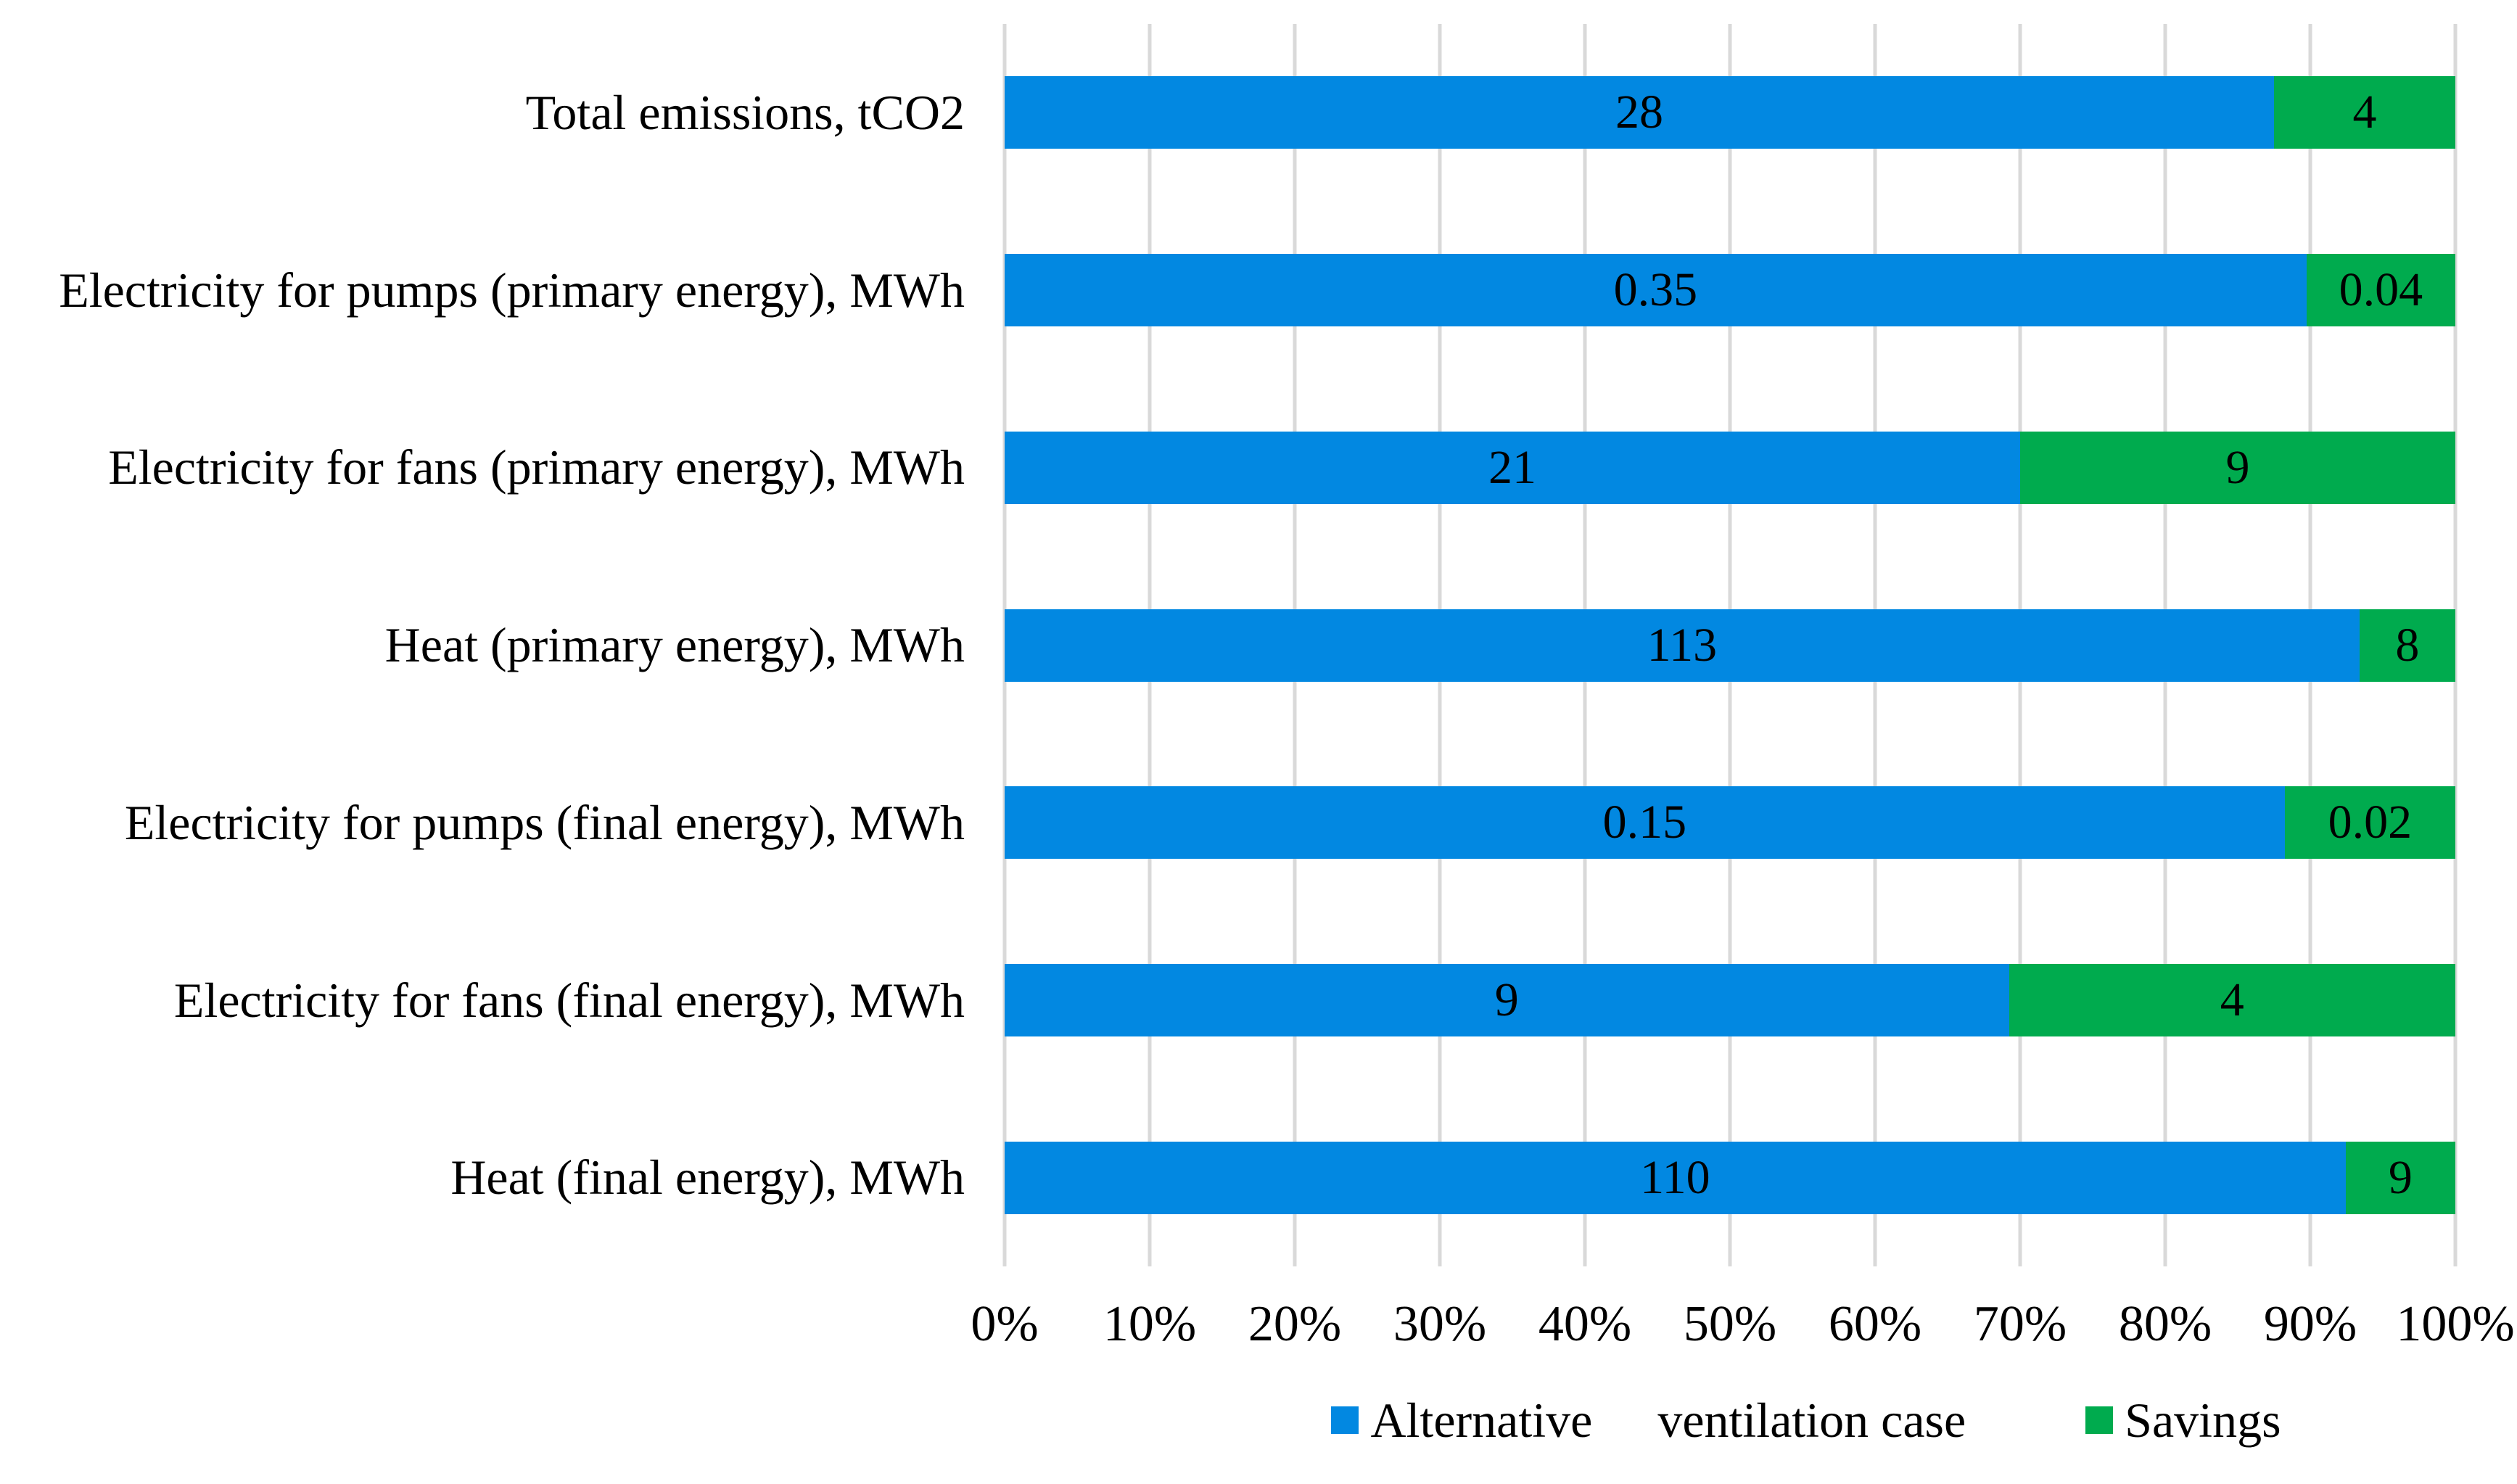  Describe the element at coordinates (1005, 1324) in the screenshot. I see `x-axis-tick-label: 0%` at that location.